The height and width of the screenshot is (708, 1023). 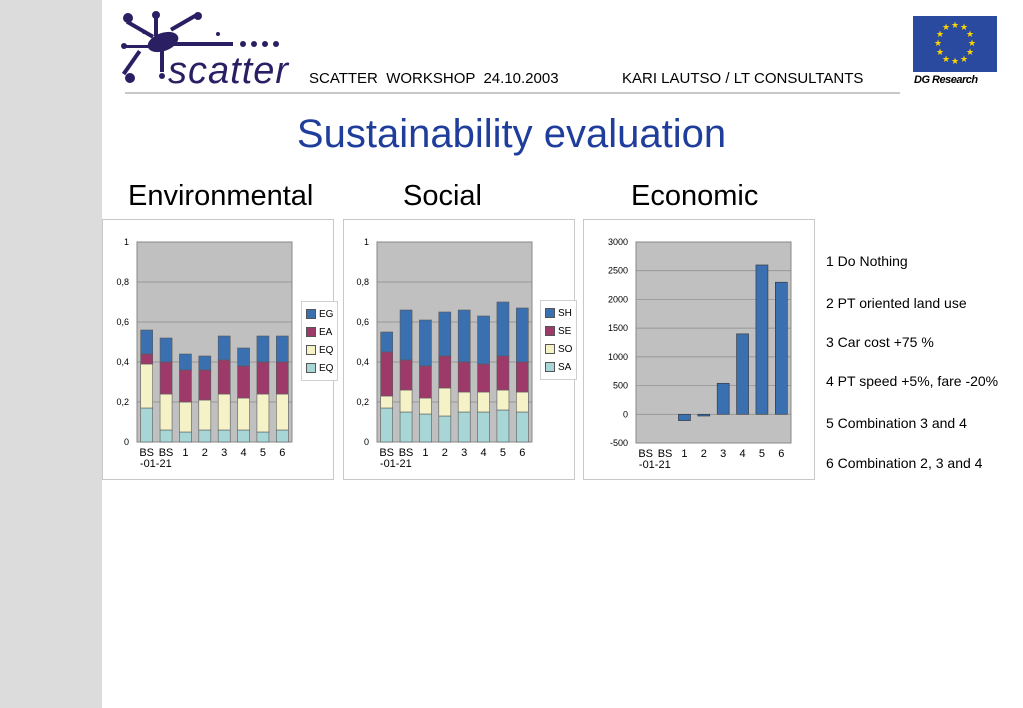 What do you see at coordinates (558, 331) in the screenshot?
I see `legend-item: SE` at bounding box center [558, 331].